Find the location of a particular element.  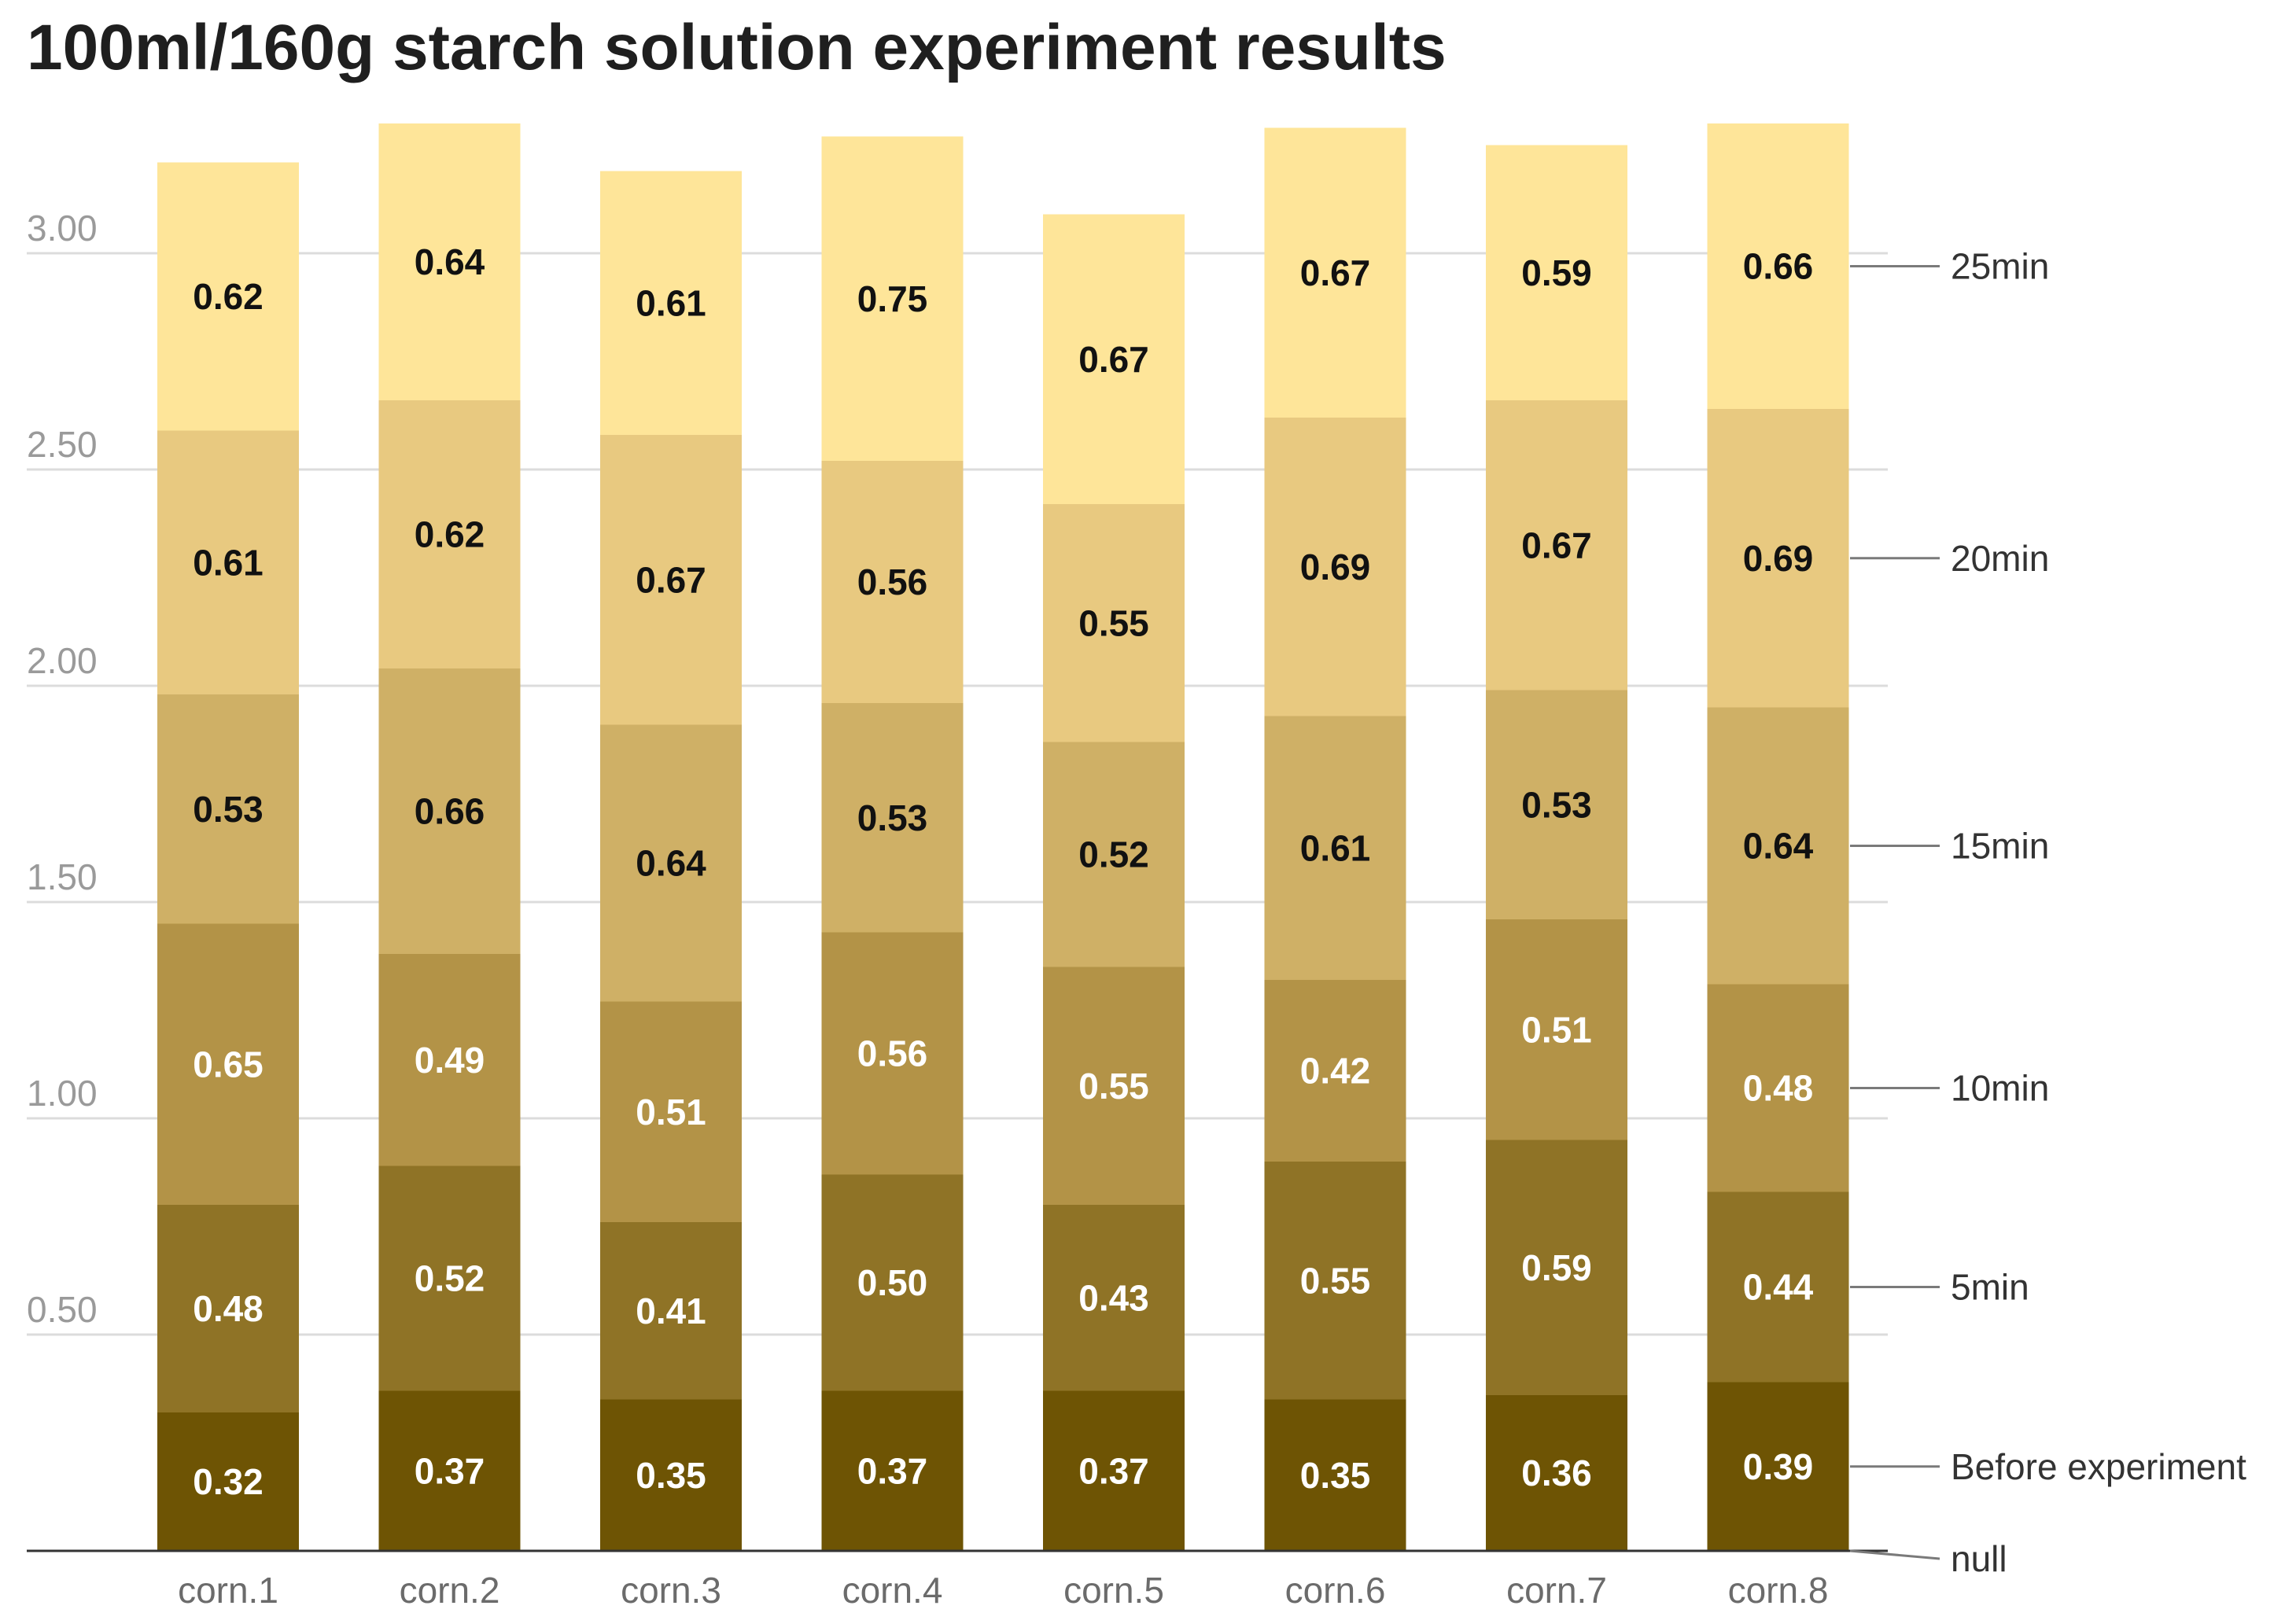

series-label: 15min is located at coordinates (2000, 846).